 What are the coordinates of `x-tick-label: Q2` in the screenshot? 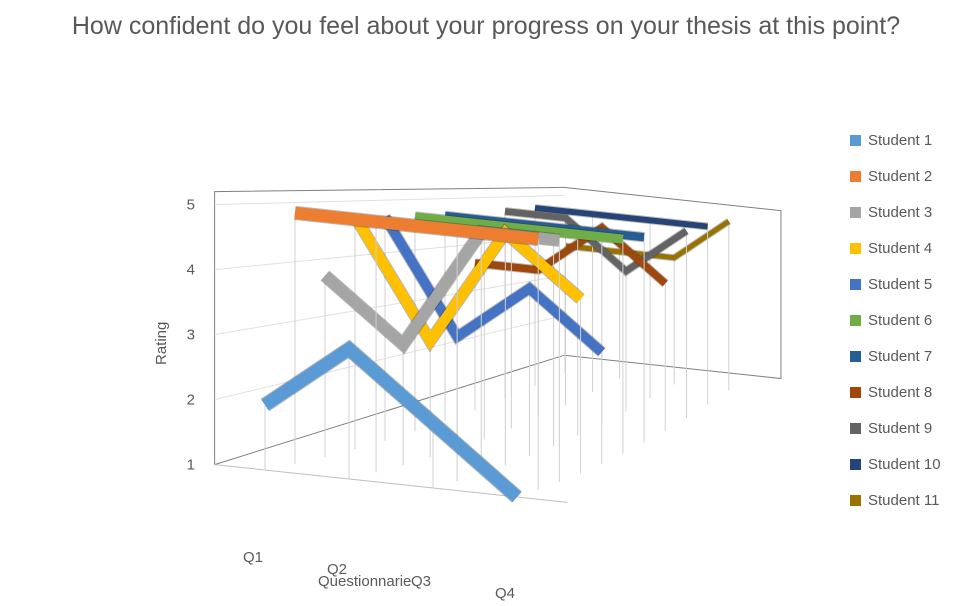 It's located at (337, 569).